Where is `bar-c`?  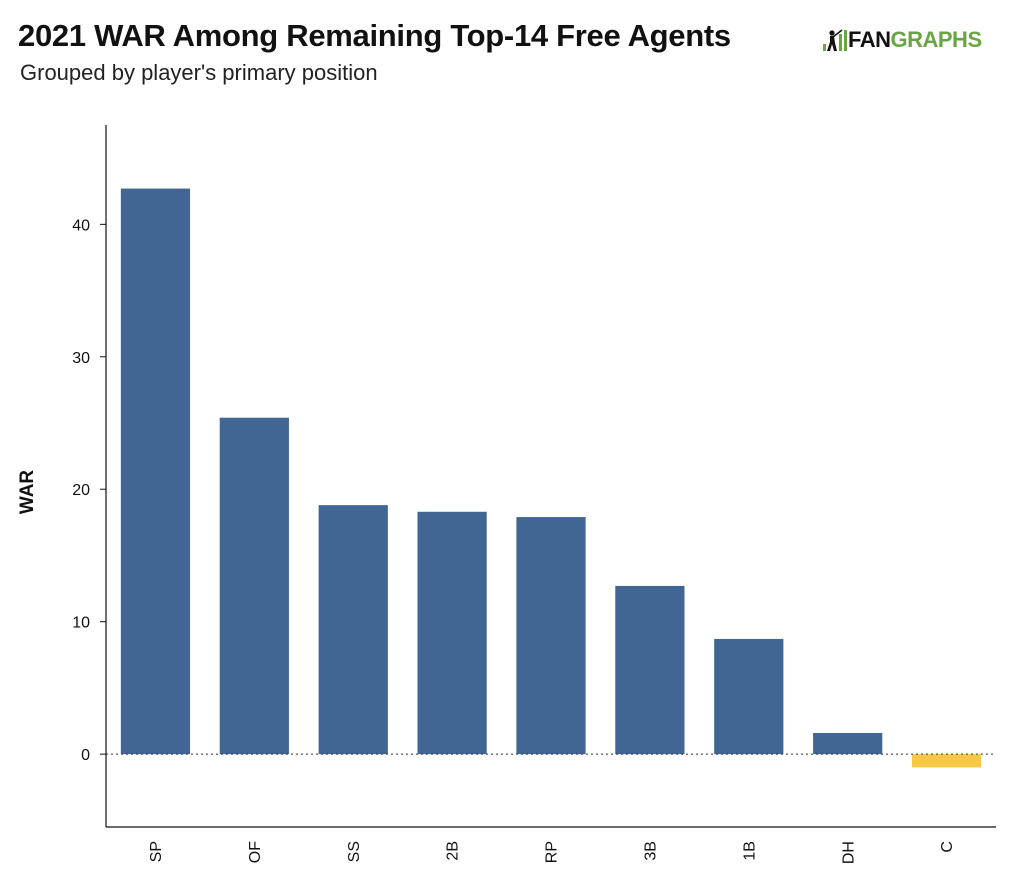 bar-c is located at coordinates (946, 761).